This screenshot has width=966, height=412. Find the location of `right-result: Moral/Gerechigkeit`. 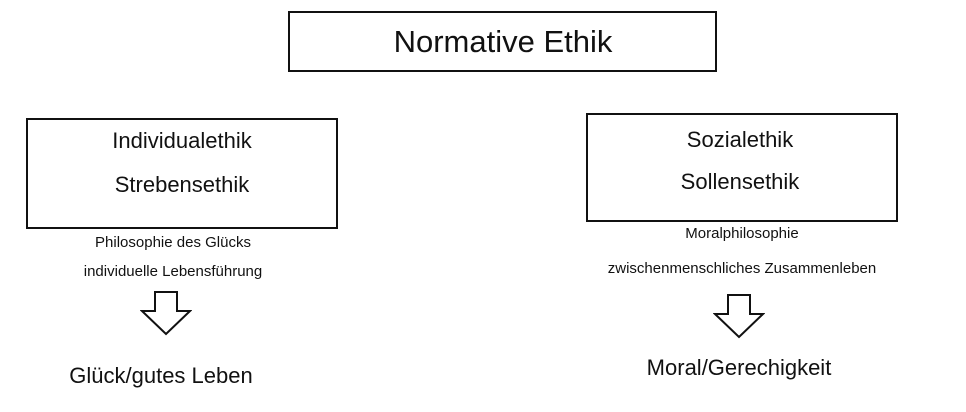

right-result: Moral/Gerechigkeit is located at coordinates (739, 367).